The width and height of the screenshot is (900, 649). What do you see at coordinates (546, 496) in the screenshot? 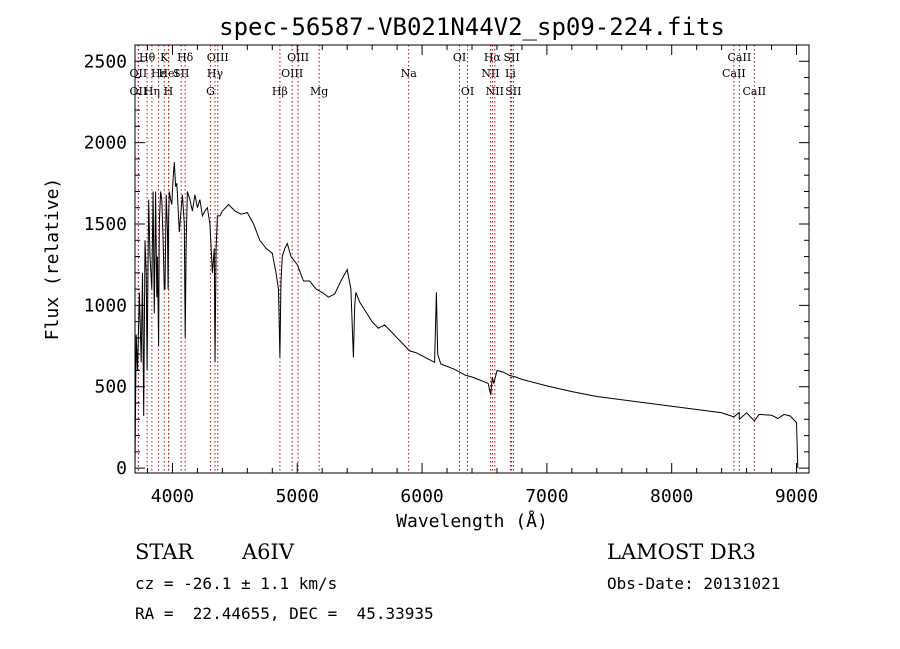
I see `x-tick-label: 7000` at bounding box center [546, 496].